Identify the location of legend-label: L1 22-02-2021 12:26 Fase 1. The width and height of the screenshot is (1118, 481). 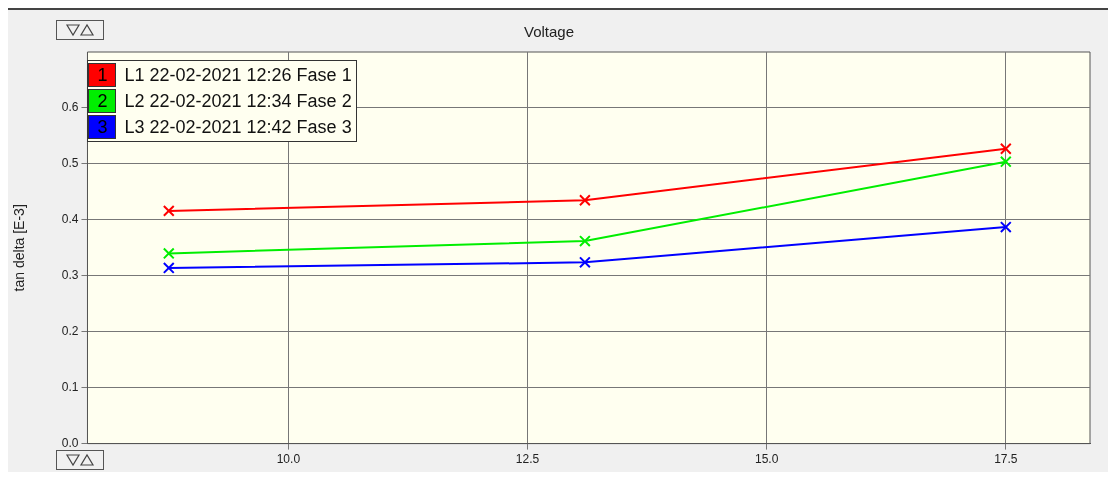
(238, 75).